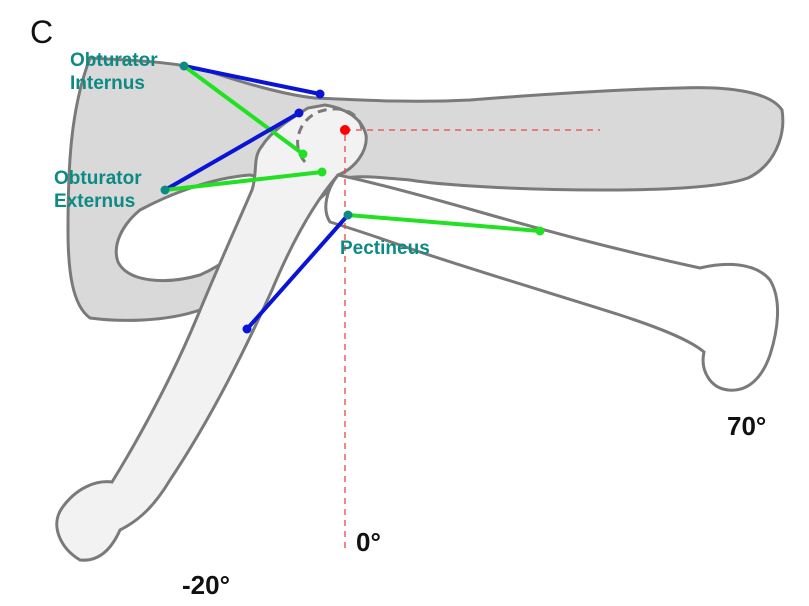 This screenshot has height=606, width=809. I want to click on pectineus-line-green, so click(444, 223).